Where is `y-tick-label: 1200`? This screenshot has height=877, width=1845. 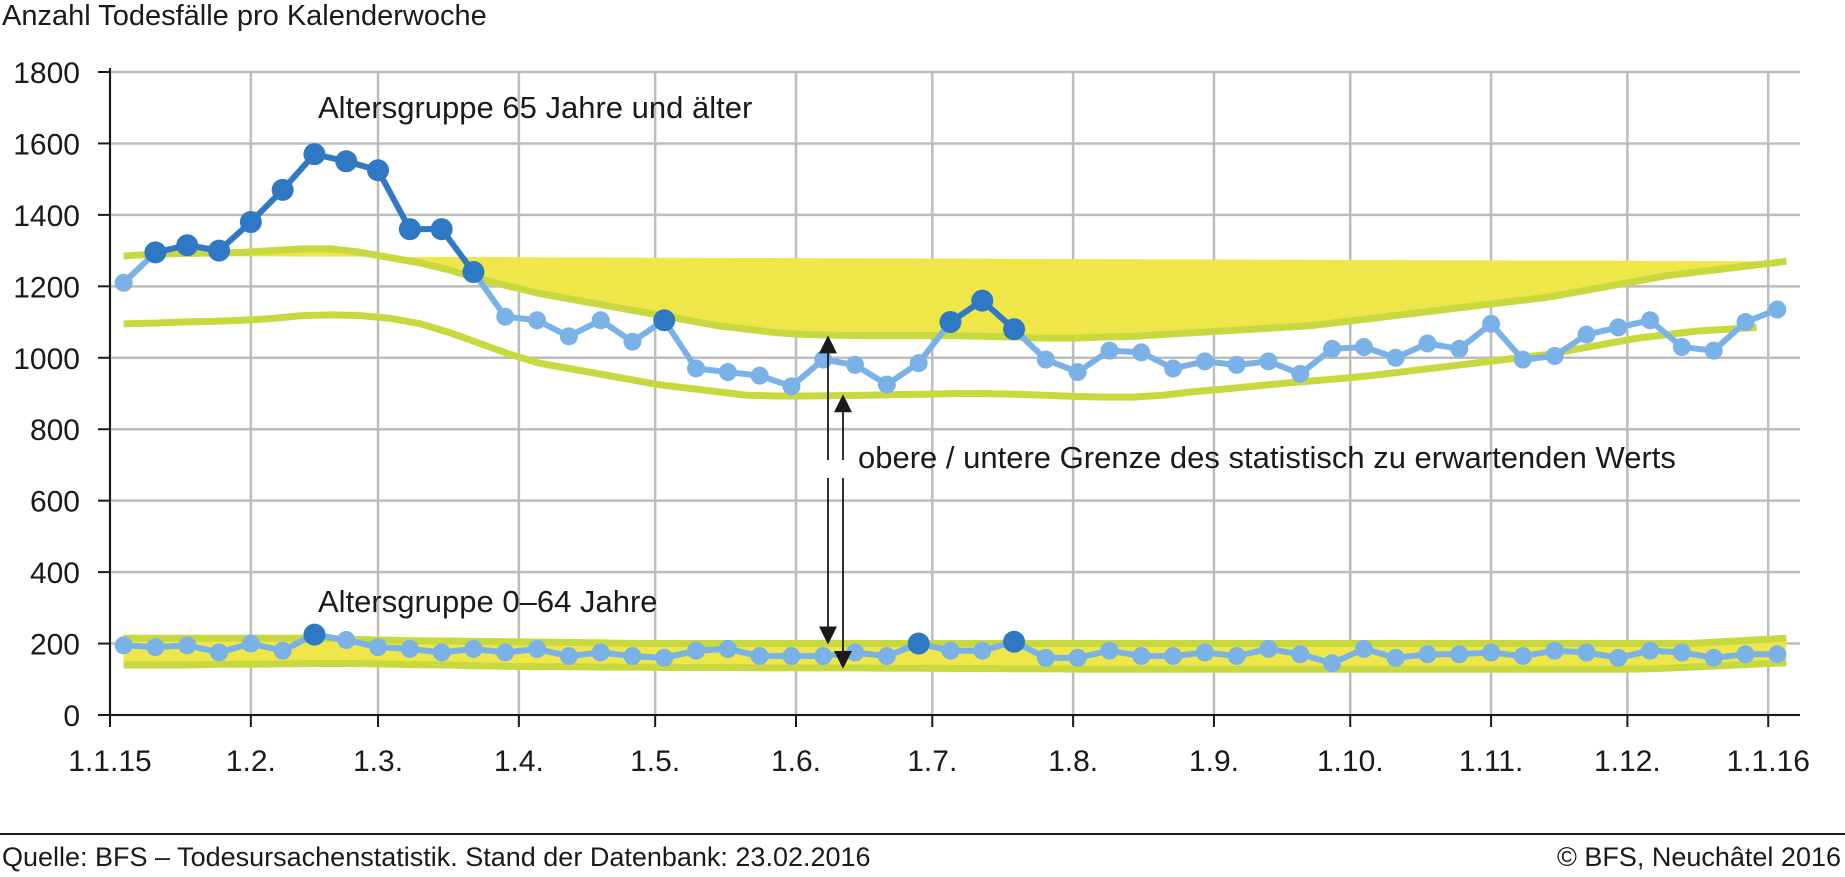 y-tick-label: 1200 is located at coordinates (46, 287).